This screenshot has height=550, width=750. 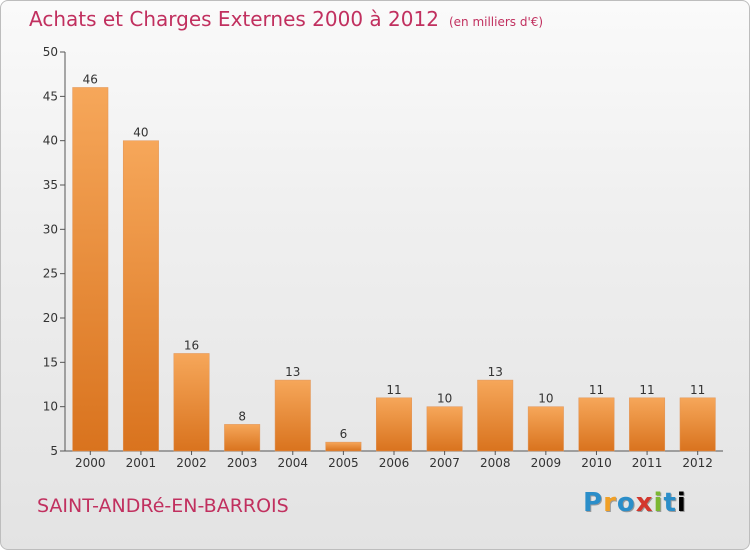 I want to click on bar-value-label: 6, so click(x=344, y=434).